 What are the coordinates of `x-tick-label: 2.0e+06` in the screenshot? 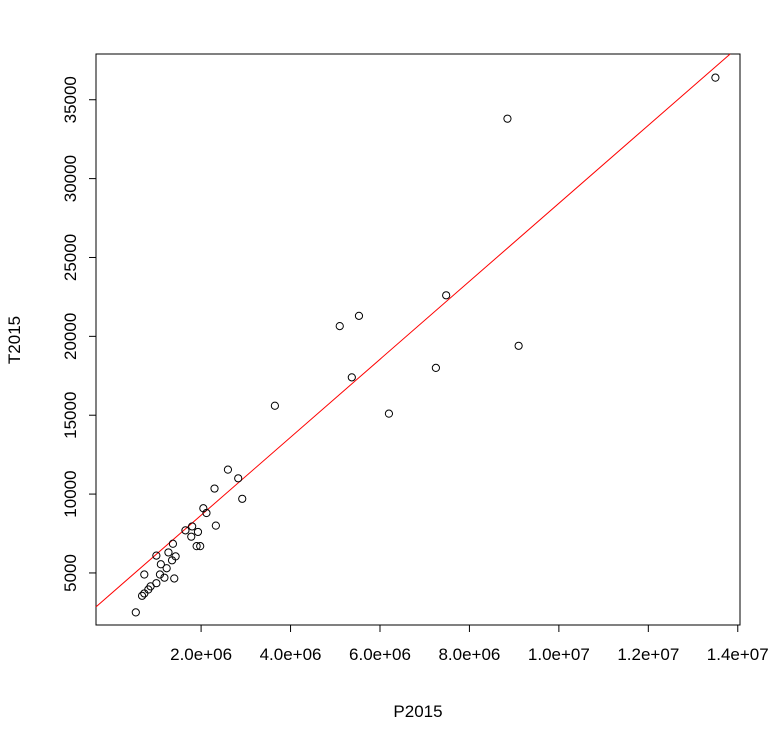 It's located at (201, 654).